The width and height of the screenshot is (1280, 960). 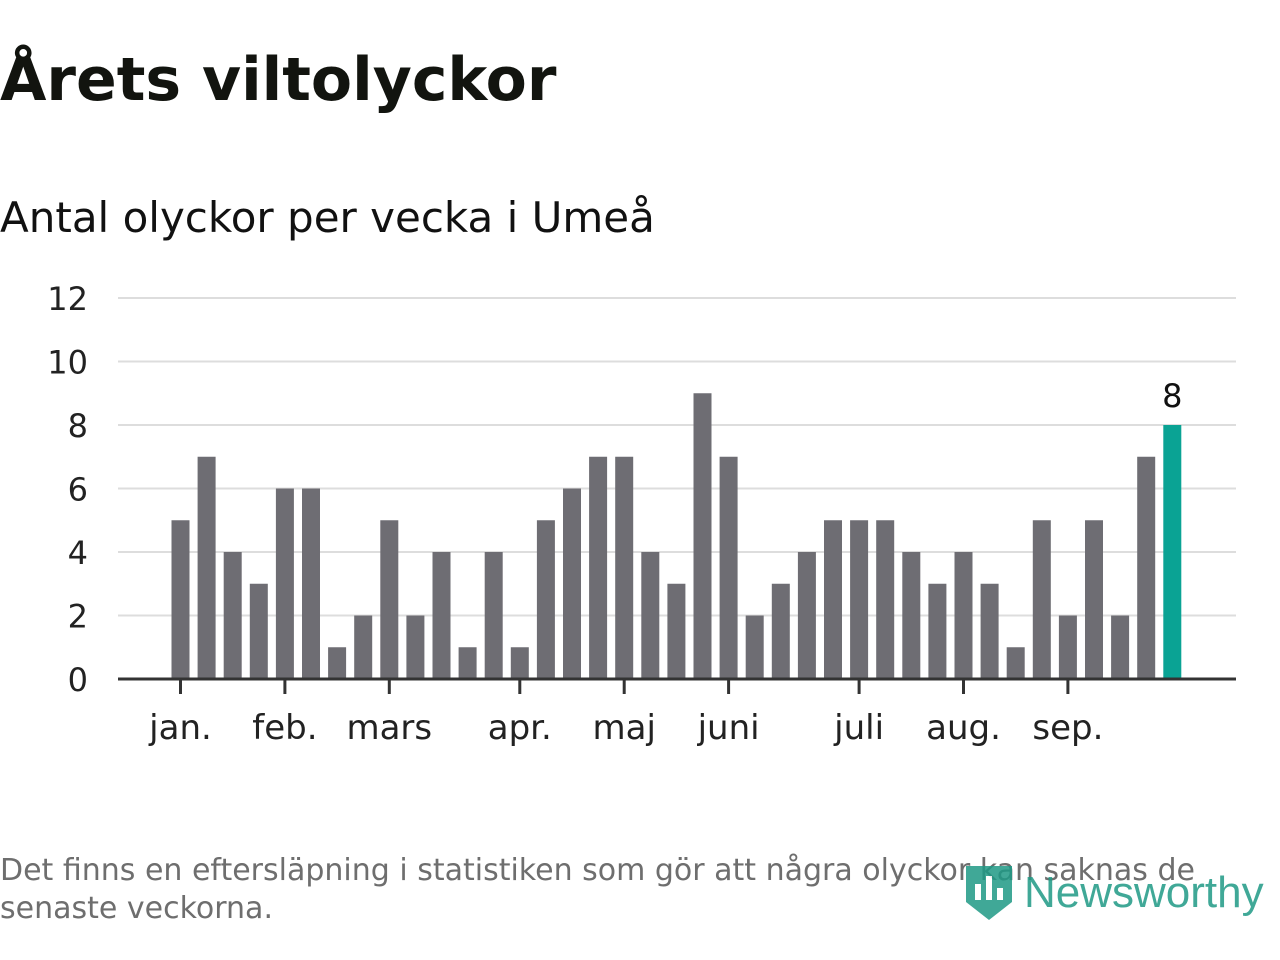 What do you see at coordinates (963, 728) in the screenshot?
I see `x-tick-label: aug.` at bounding box center [963, 728].